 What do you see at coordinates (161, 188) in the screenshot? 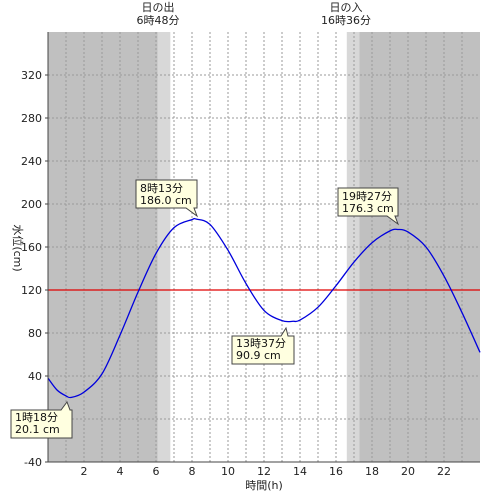
I see `callout-time: 8時13分` at bounding box center [161, 188].